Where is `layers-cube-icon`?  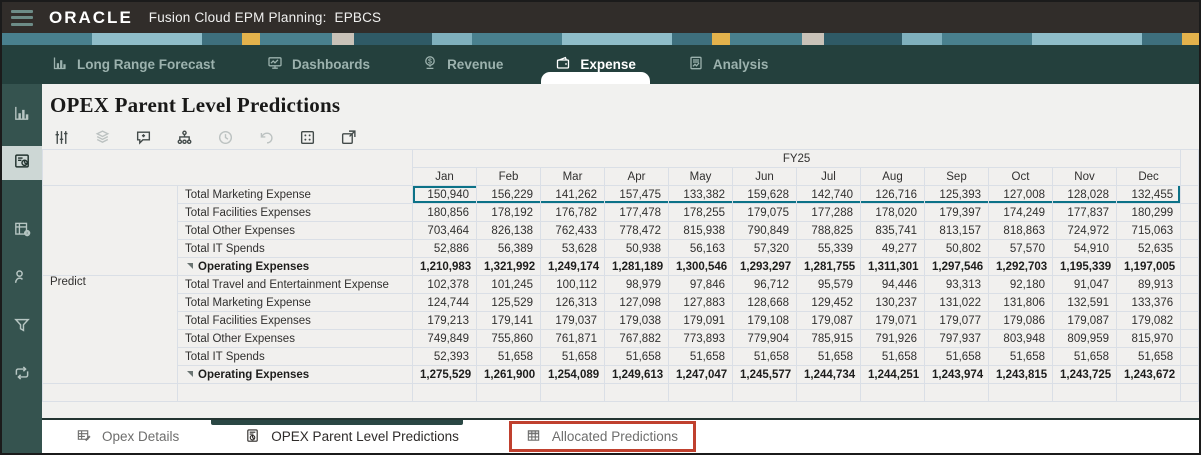 layers-cube-icon is located at coordinates (102, 137).